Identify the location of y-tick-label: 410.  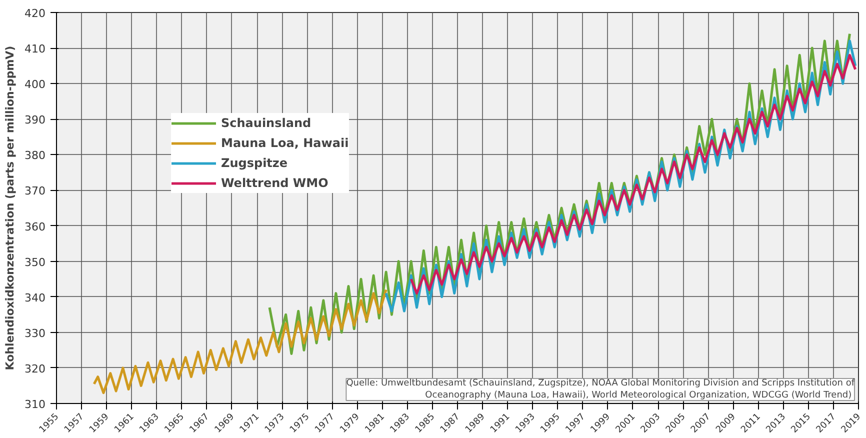
(35, 49).